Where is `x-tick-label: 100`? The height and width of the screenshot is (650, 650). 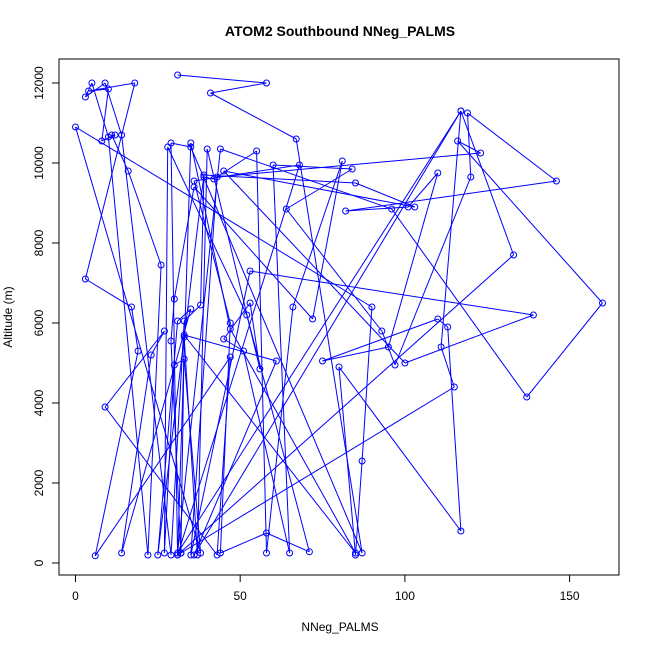 x-tick-label: 100 is located at coordinates (405, 596).